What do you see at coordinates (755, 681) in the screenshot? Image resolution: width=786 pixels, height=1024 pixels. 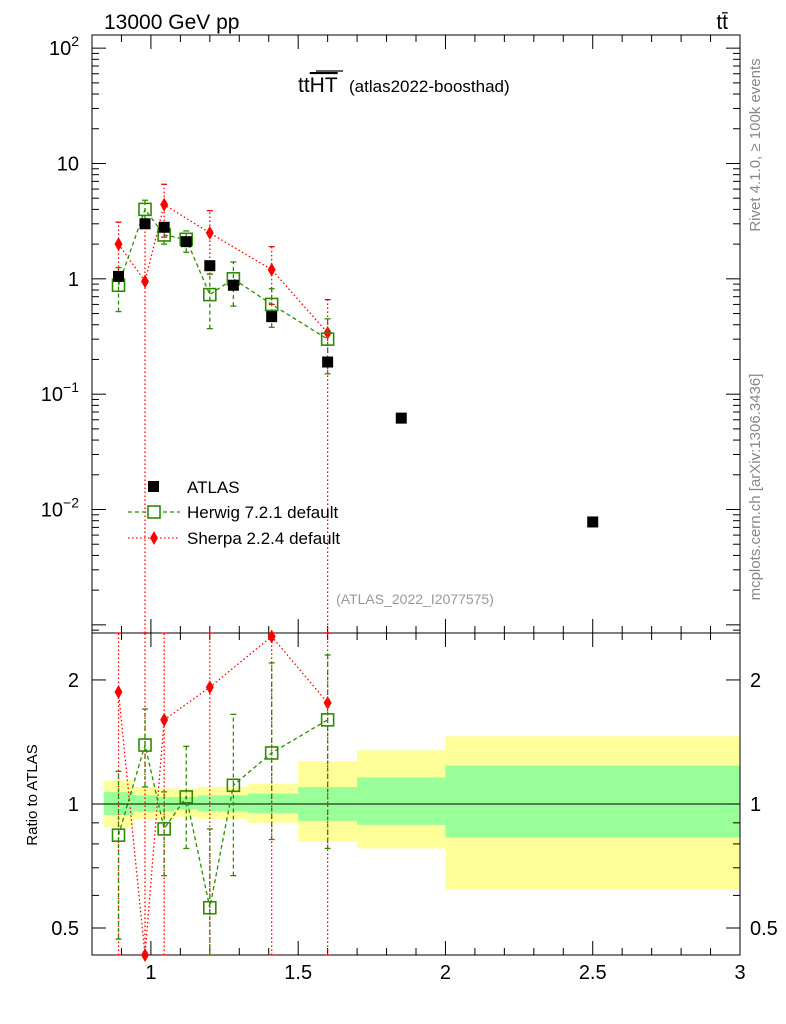 I see `ratio-ytick-label-right: 2` at bounding box center [755, 681].